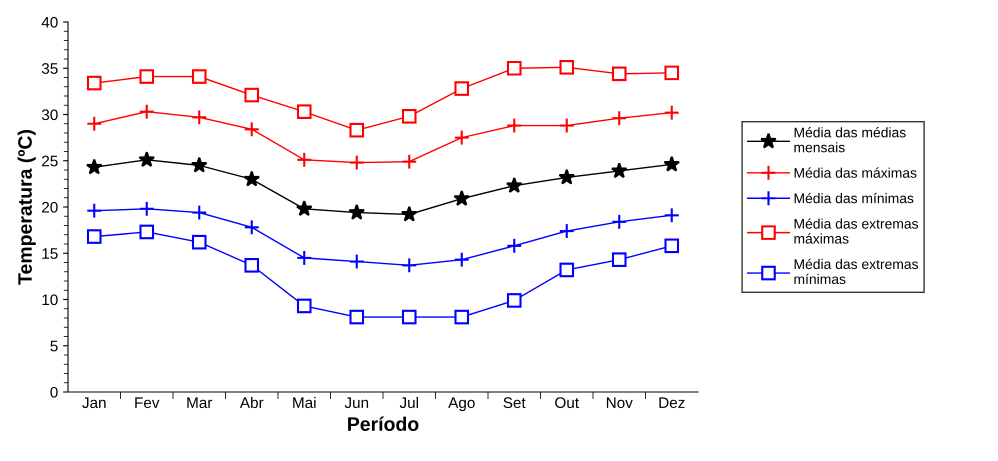 This screenshot has width=998, height=461. What do you see at coordinates (850, 139) in the screenshot?
I see `legend-label: Média das médias mensais` at bounding box center [850, 139].